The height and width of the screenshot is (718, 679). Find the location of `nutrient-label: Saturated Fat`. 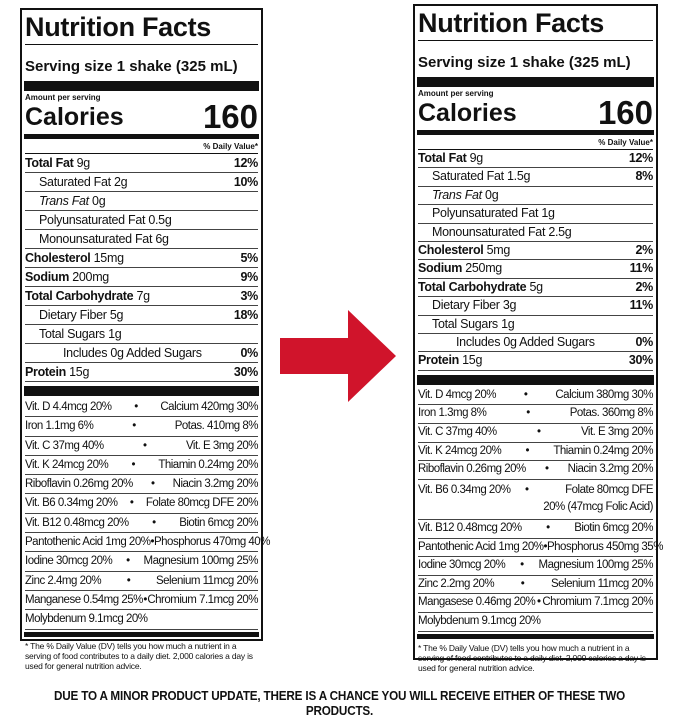

nutrient-label: Saturated Fat is located at coordinates (468, 176).